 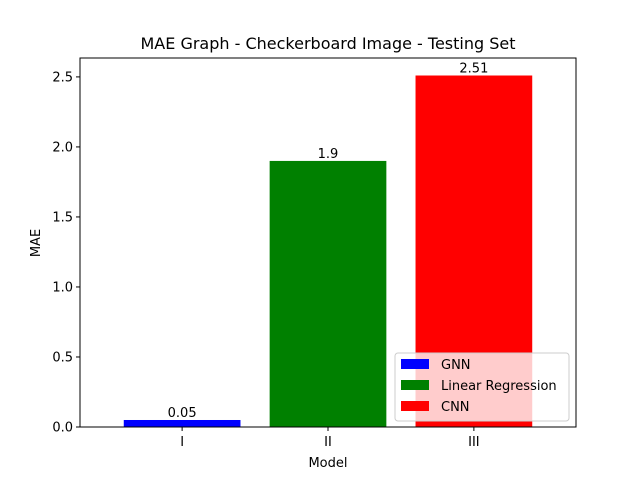 What do you see at coordinates (456, 365) in the screenshot?
I see `legend-label-gnn: GNN` at bounding box center [456, 365].